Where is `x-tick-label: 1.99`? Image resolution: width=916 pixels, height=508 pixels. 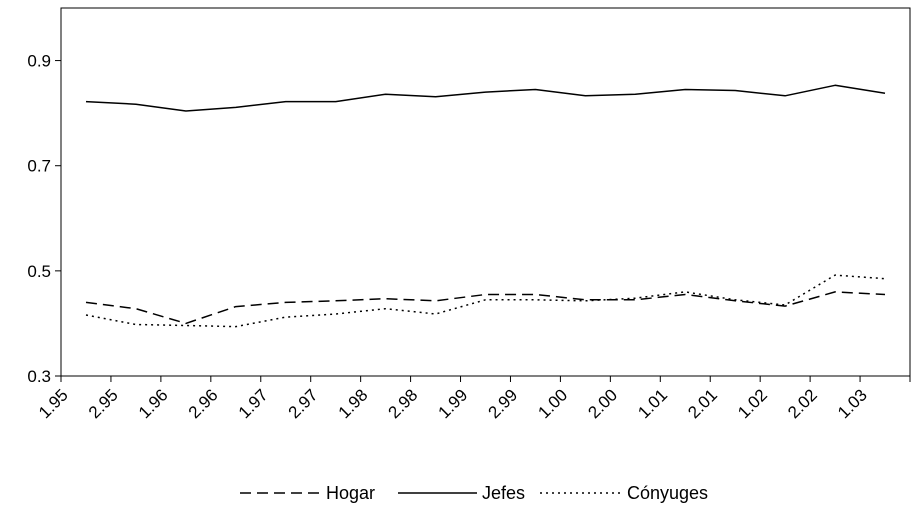
x-tick-label: 1.99 is located at coordinates (453, 403).